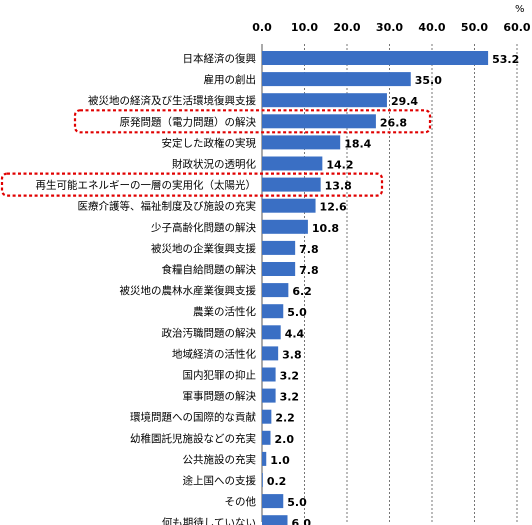 The height and width of the screenshot is (525, 532). What do you see at coordinates (188, 121) in the screenshot?
I see `category-label: 原発問題（電力問題）の解決` at bounding box center [188, 121].